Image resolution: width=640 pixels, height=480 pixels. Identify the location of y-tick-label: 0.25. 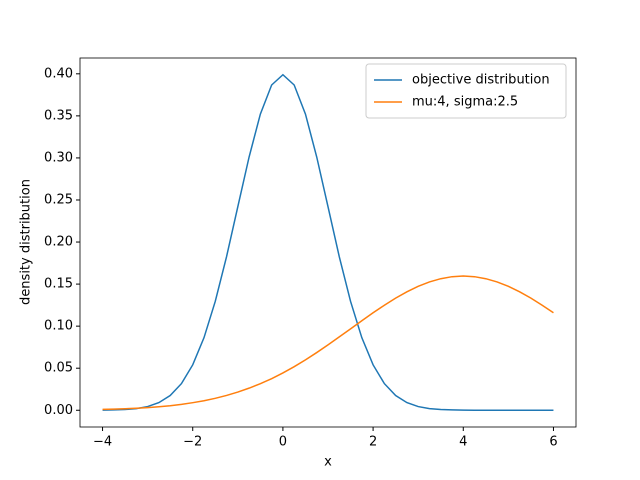
(58, 199).